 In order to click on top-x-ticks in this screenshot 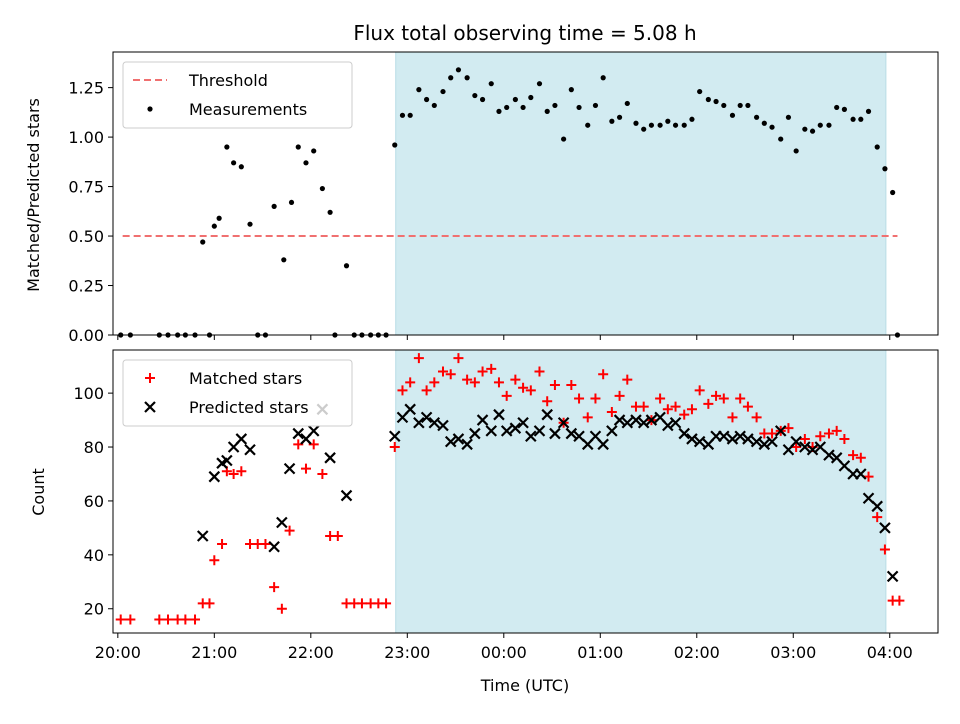, I will do `click(504, 337)`.